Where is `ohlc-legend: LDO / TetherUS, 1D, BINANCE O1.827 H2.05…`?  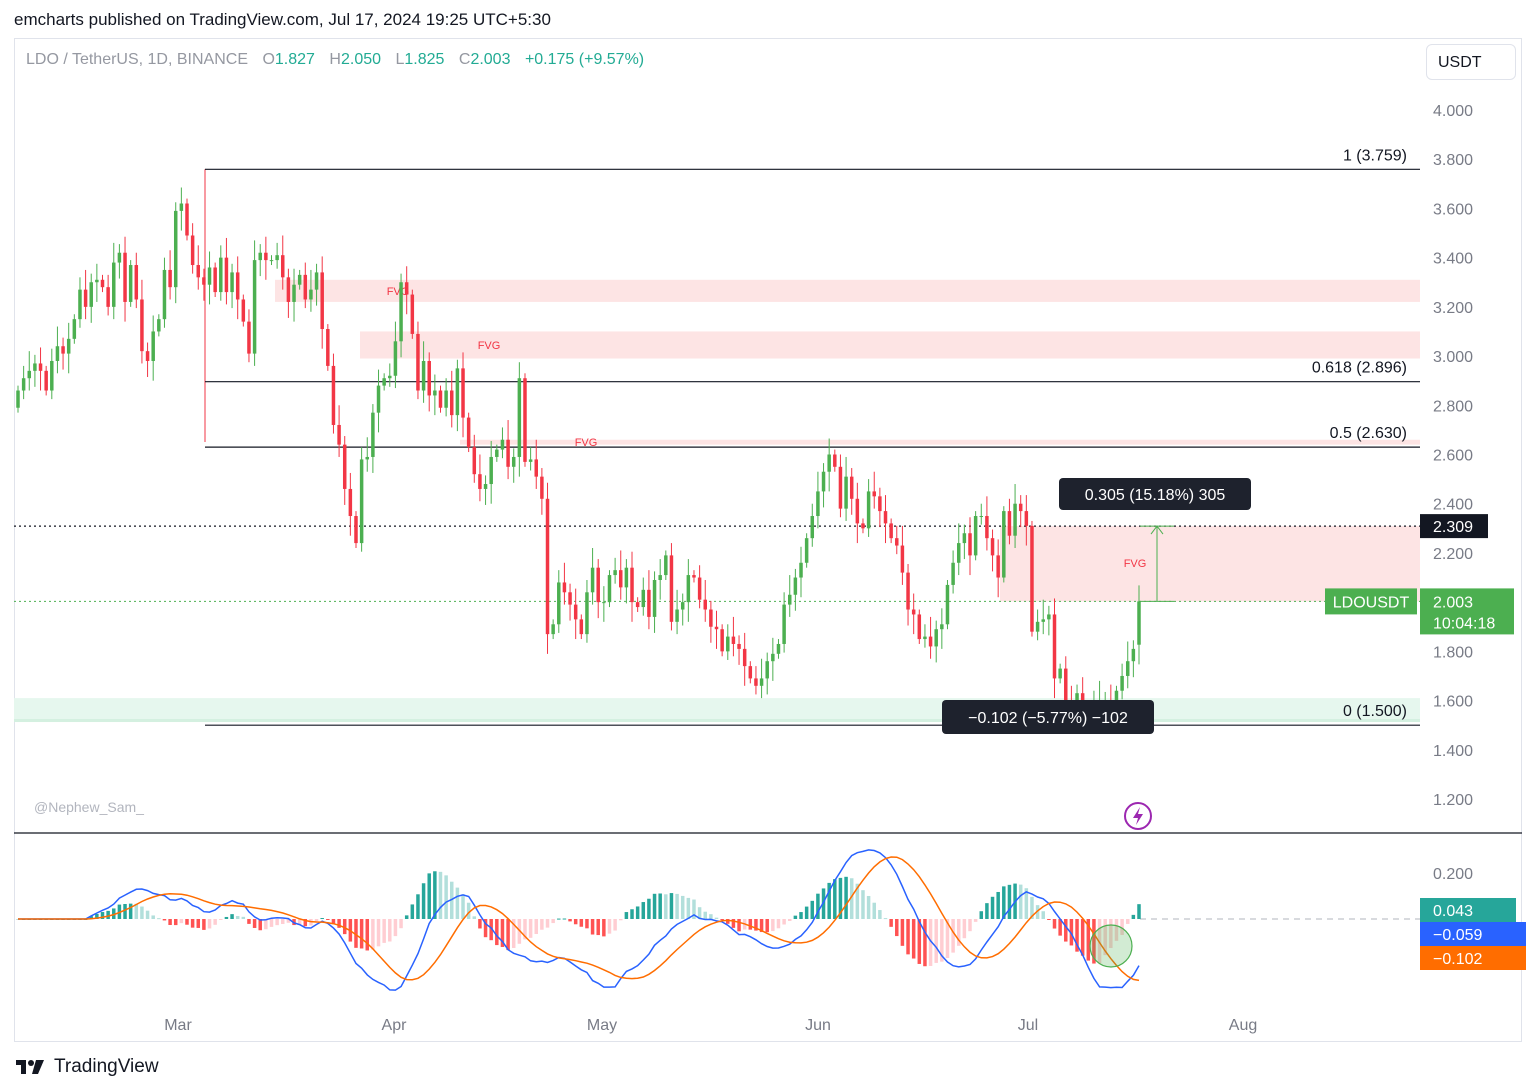 ohlc-legend: LDO / TetherUS, 1D, BINANCE O1.827 H2.05… is located at coordinates (335, 60).